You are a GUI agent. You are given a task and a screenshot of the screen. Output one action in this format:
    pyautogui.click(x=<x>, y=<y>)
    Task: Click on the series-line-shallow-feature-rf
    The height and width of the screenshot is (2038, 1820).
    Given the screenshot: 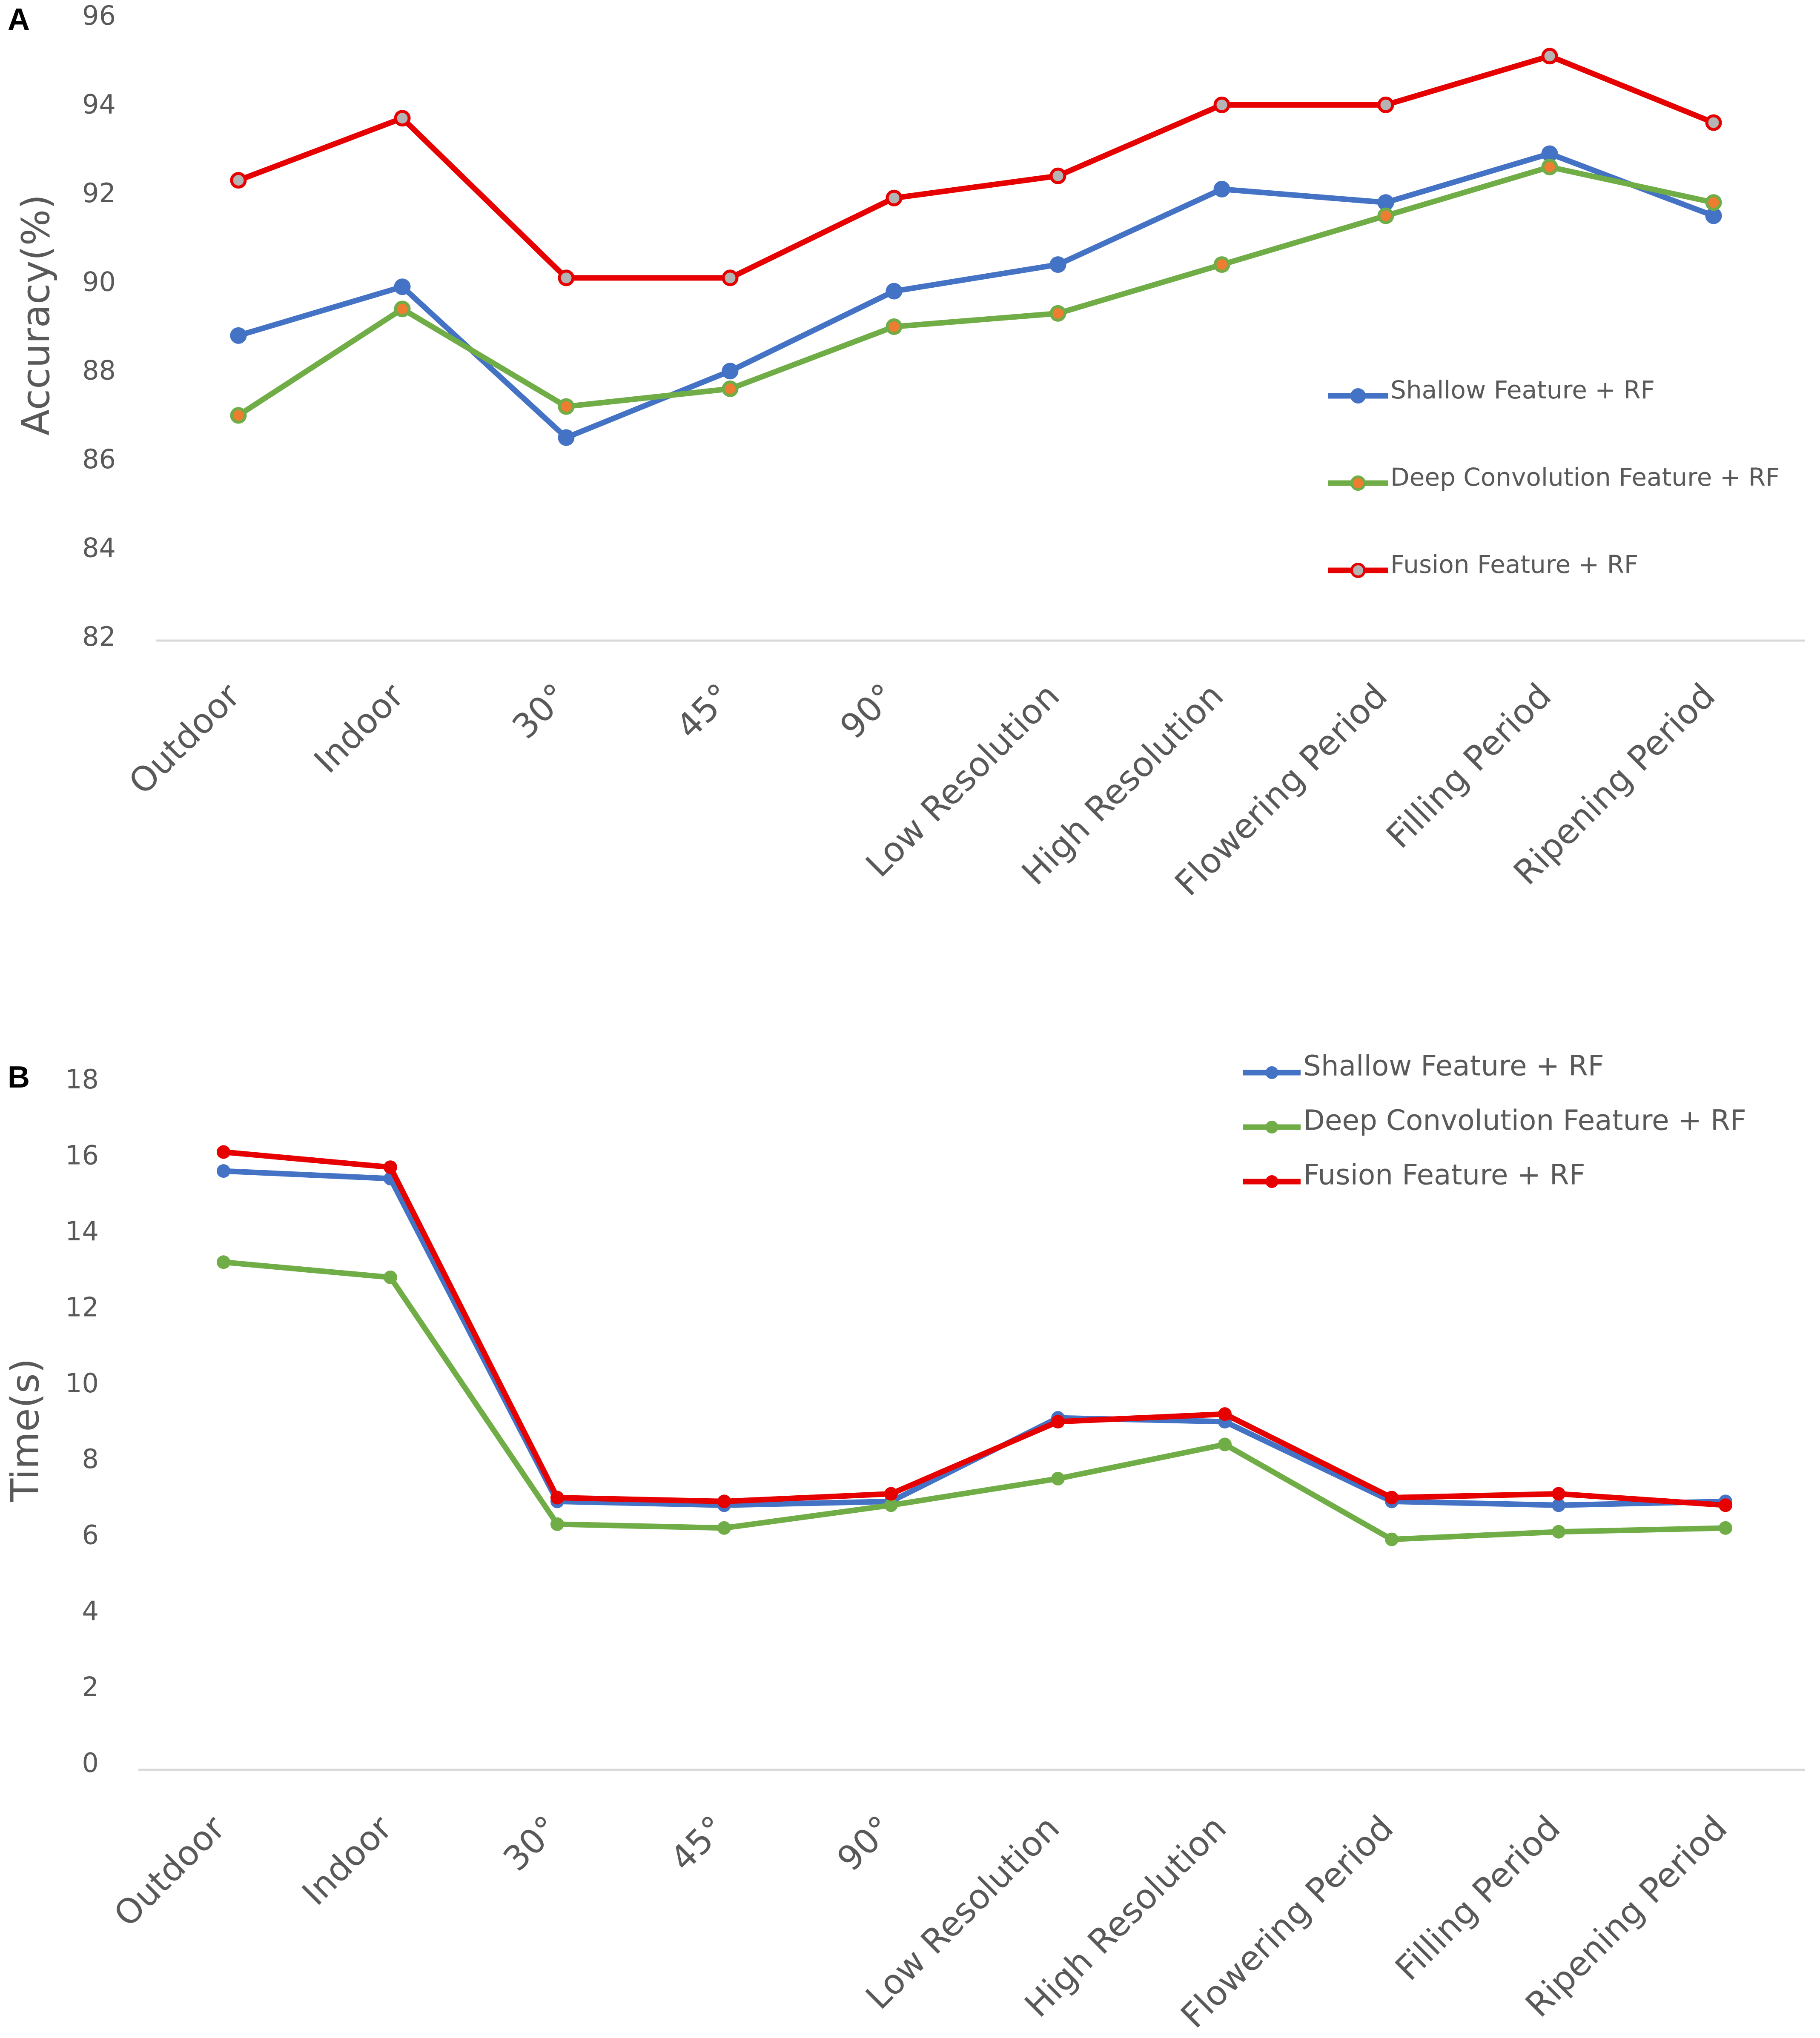 What is the action you would take?
    pyautogui.click(x=976, y=296)
    